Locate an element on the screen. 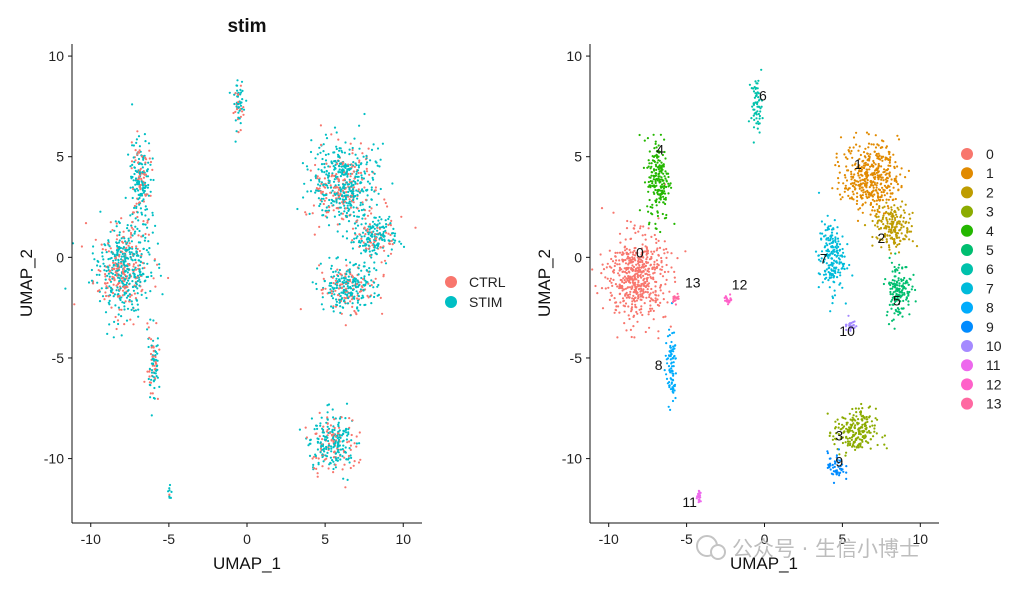 This screenshot has height=590, width=1024. cluster-label: 5 is located at coordinates (897, 301).